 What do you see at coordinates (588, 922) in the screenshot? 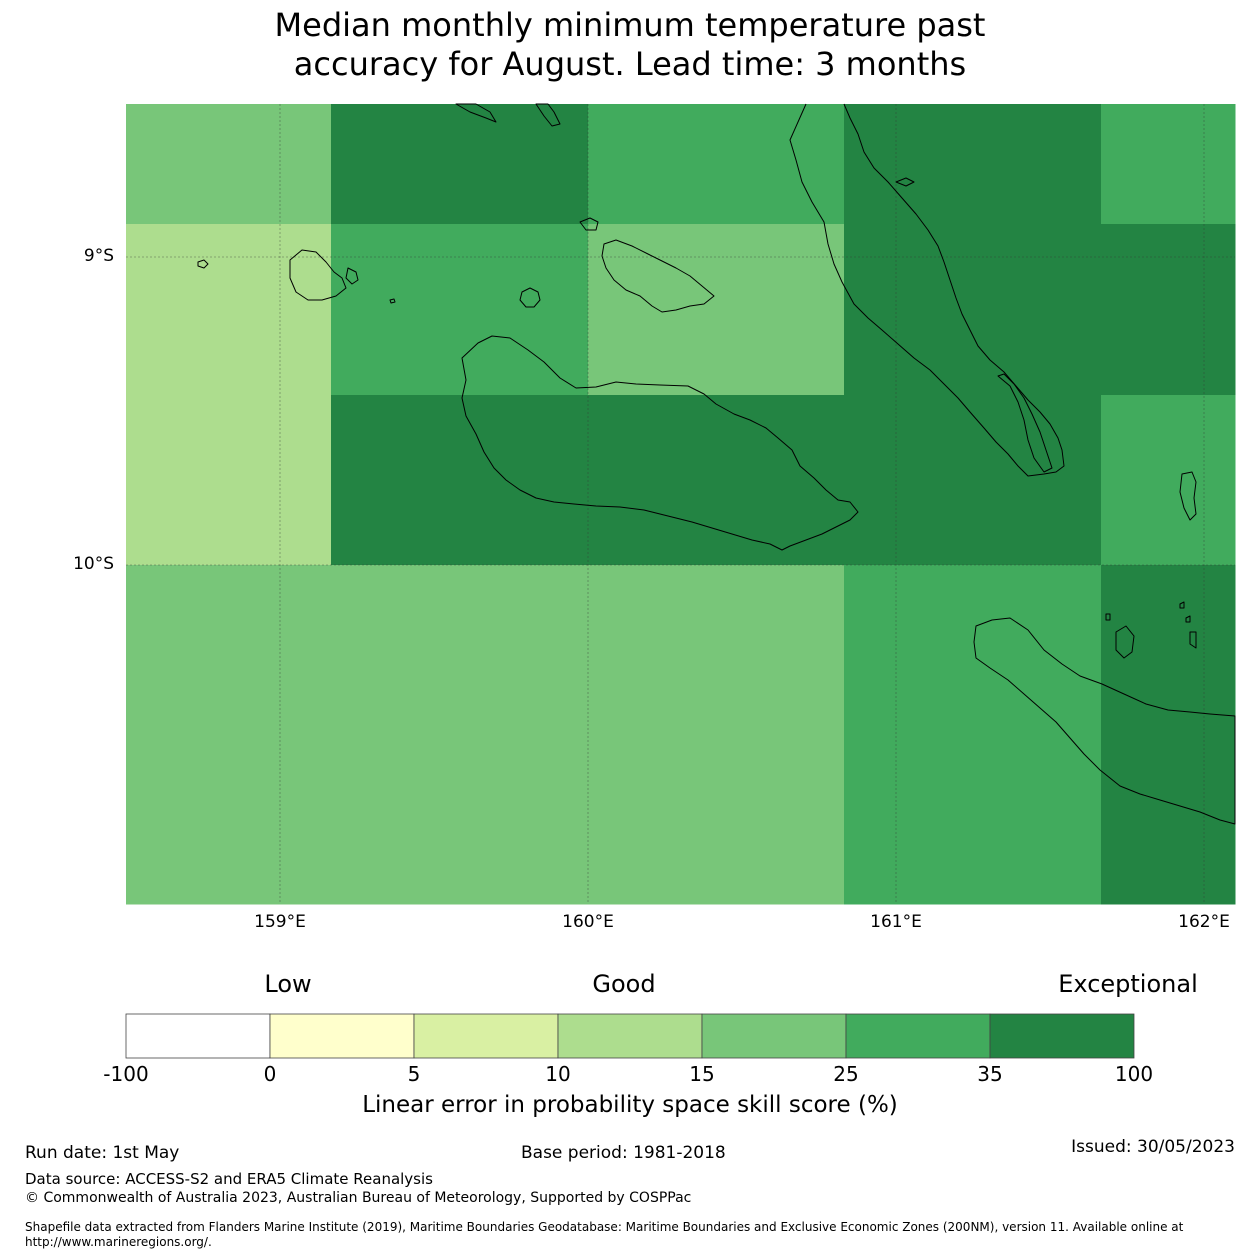
I see `lon-label-160e: 160°E` at bounding box center [588, 922].